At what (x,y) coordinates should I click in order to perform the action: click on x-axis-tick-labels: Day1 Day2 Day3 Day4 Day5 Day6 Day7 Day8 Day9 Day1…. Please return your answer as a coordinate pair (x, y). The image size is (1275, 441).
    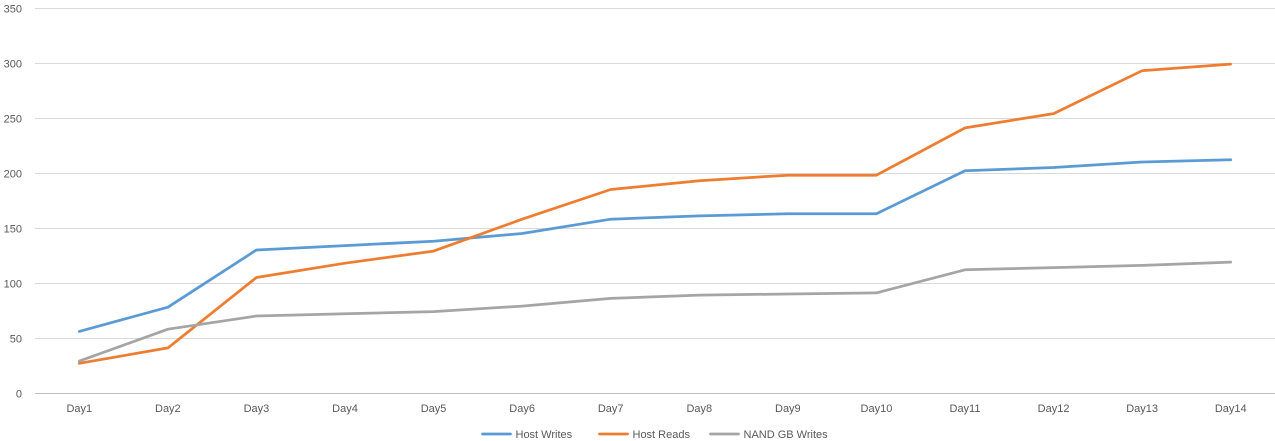
    Looking at the image, I should click on (656, 409).